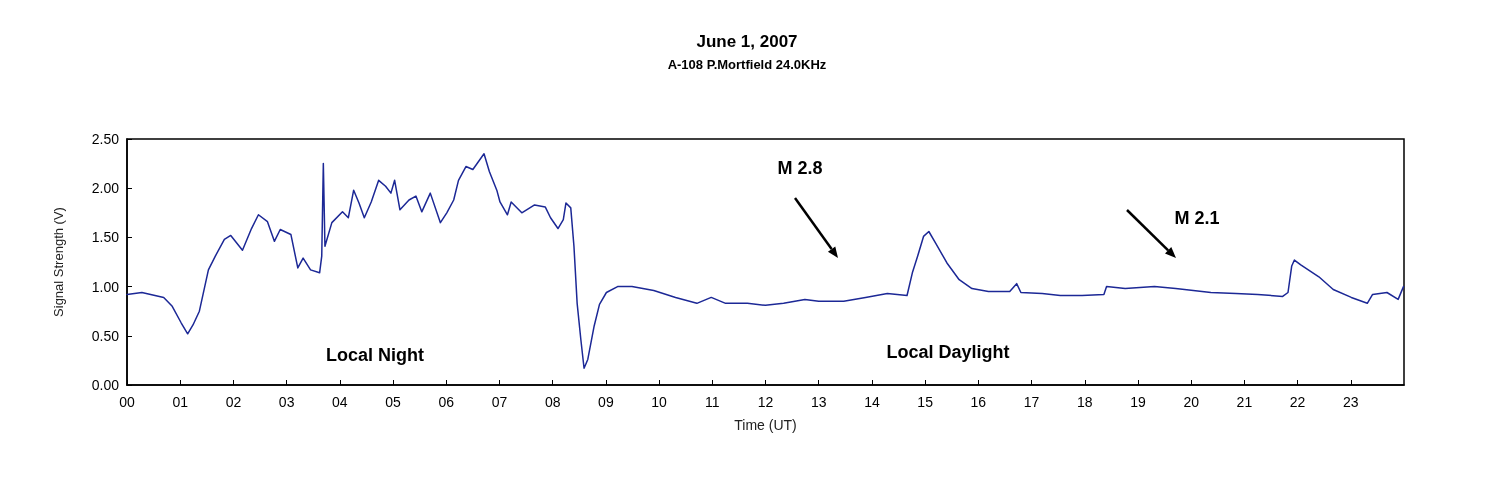 This screenshot has width=1494, height=481. What do you see at coordinates (105, 385) in the screenshot?
I see `y-tick-label: 0.00` at bounding box center [105, 385].